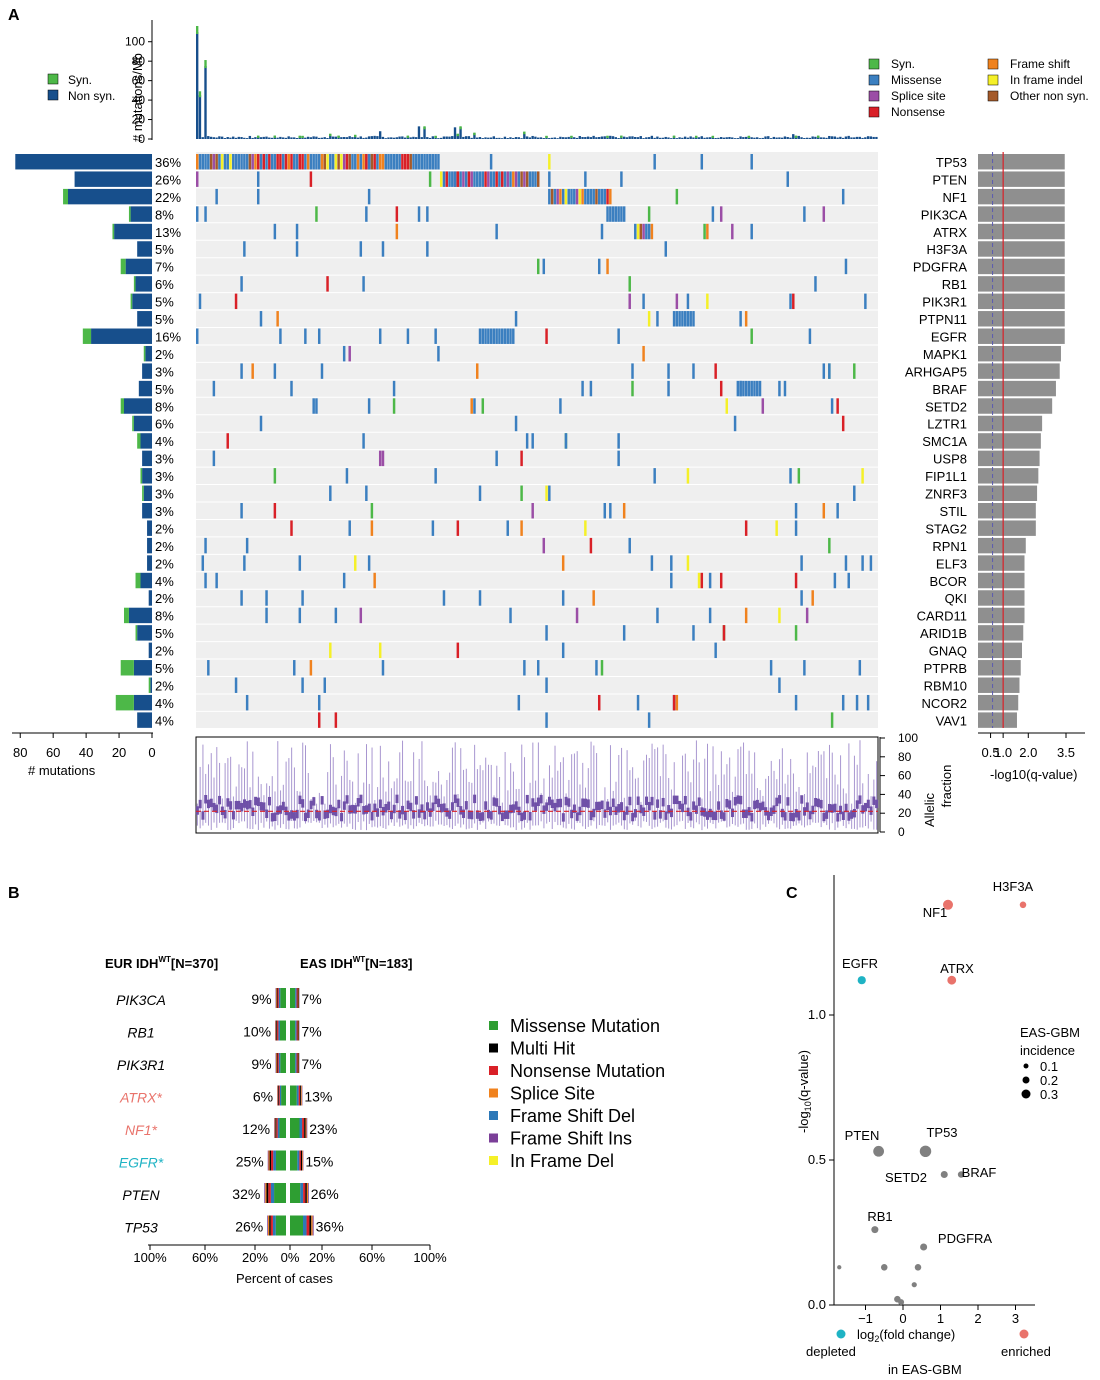 The image size is (1100, 1380). Describe the element at coordinates (940, 267) in the screenshot. I see `gene-name-label: PDGFRA` at that location.